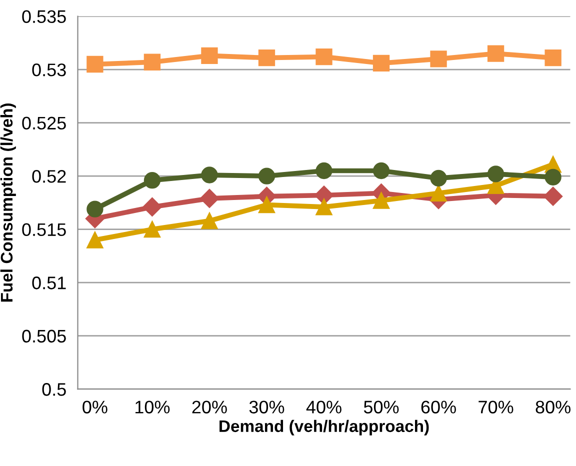  I want to click on x-tick-label: 70%, so click(496, 407).